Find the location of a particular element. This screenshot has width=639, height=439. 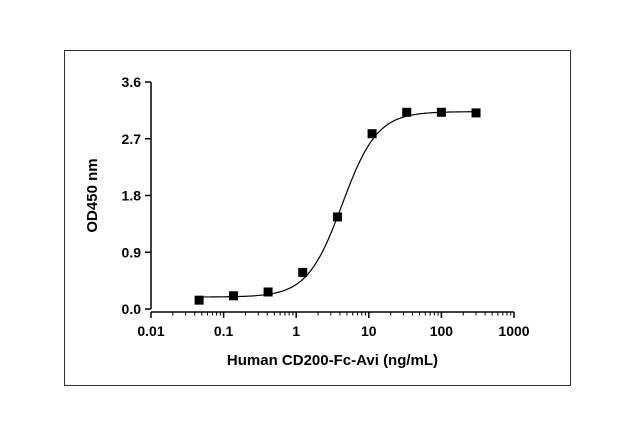

y-tick-label: 2.7 is located at coordinates (132, 139).